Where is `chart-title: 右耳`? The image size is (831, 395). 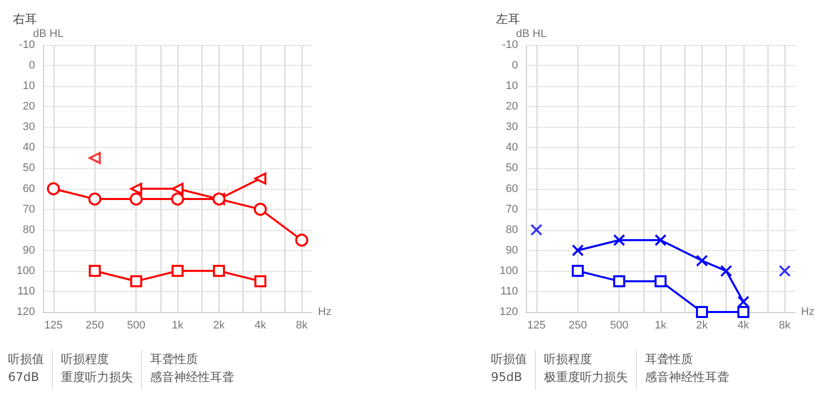
chart-title: 右耳 is located at coordinates (25, 19).